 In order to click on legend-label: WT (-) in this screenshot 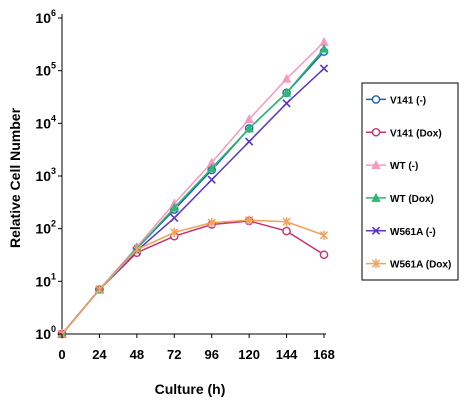, I will do `click(404, 166)`.